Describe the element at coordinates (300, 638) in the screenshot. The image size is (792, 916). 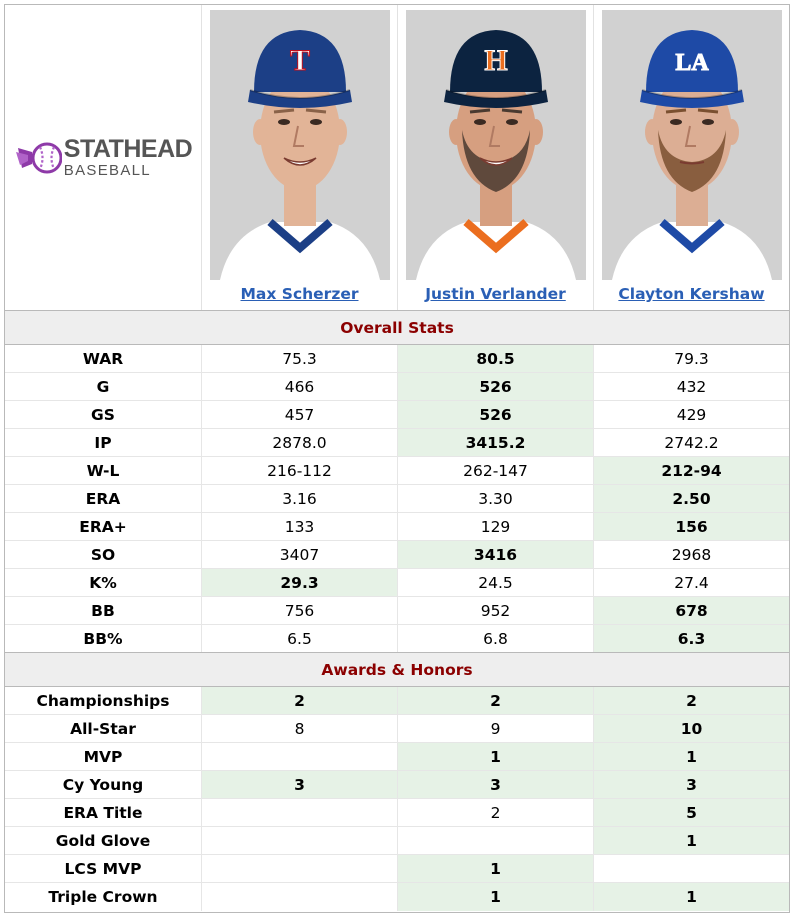
I see `stat-value: 6.5` at that location.